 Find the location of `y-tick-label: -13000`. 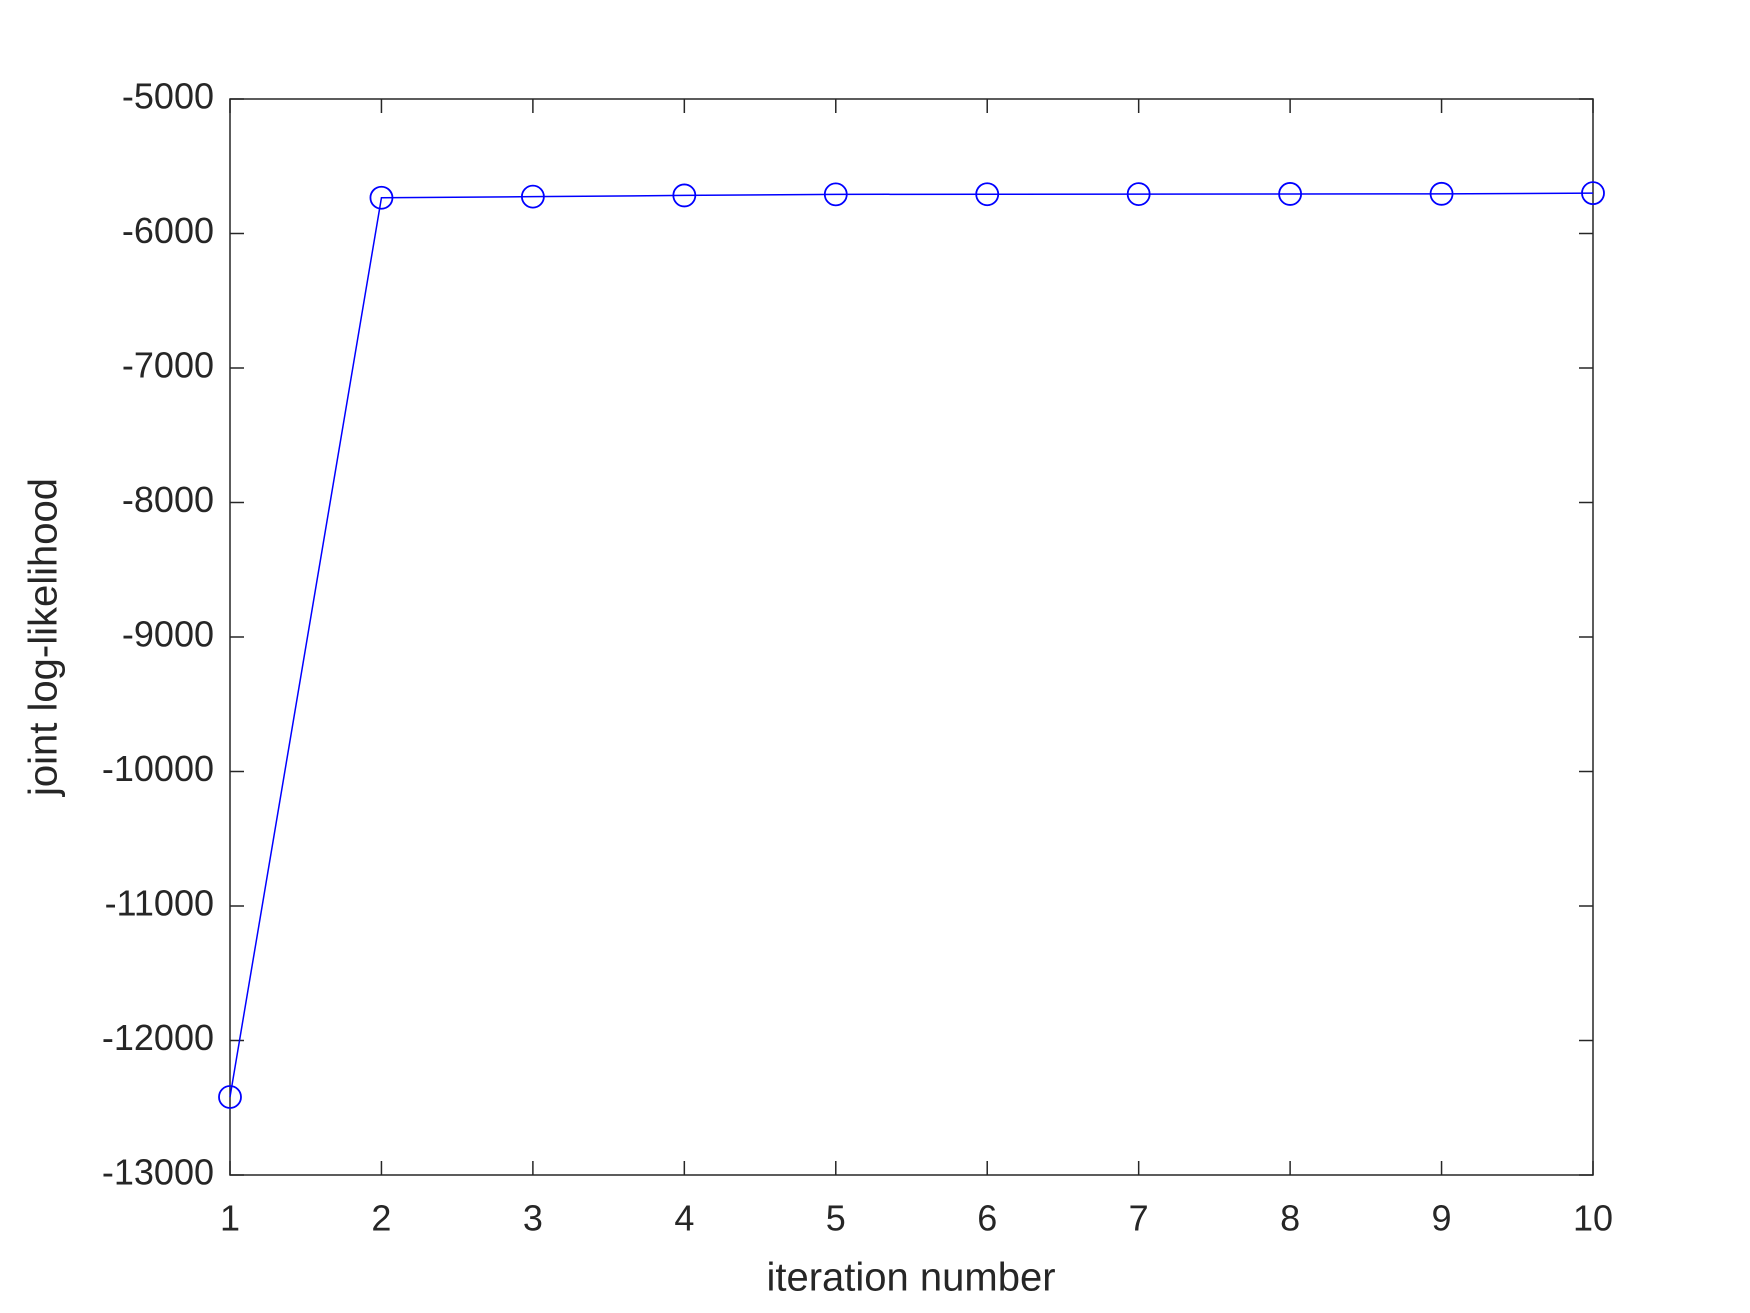

y-tick-label: -13000 is located at coordinates (158, 1172).